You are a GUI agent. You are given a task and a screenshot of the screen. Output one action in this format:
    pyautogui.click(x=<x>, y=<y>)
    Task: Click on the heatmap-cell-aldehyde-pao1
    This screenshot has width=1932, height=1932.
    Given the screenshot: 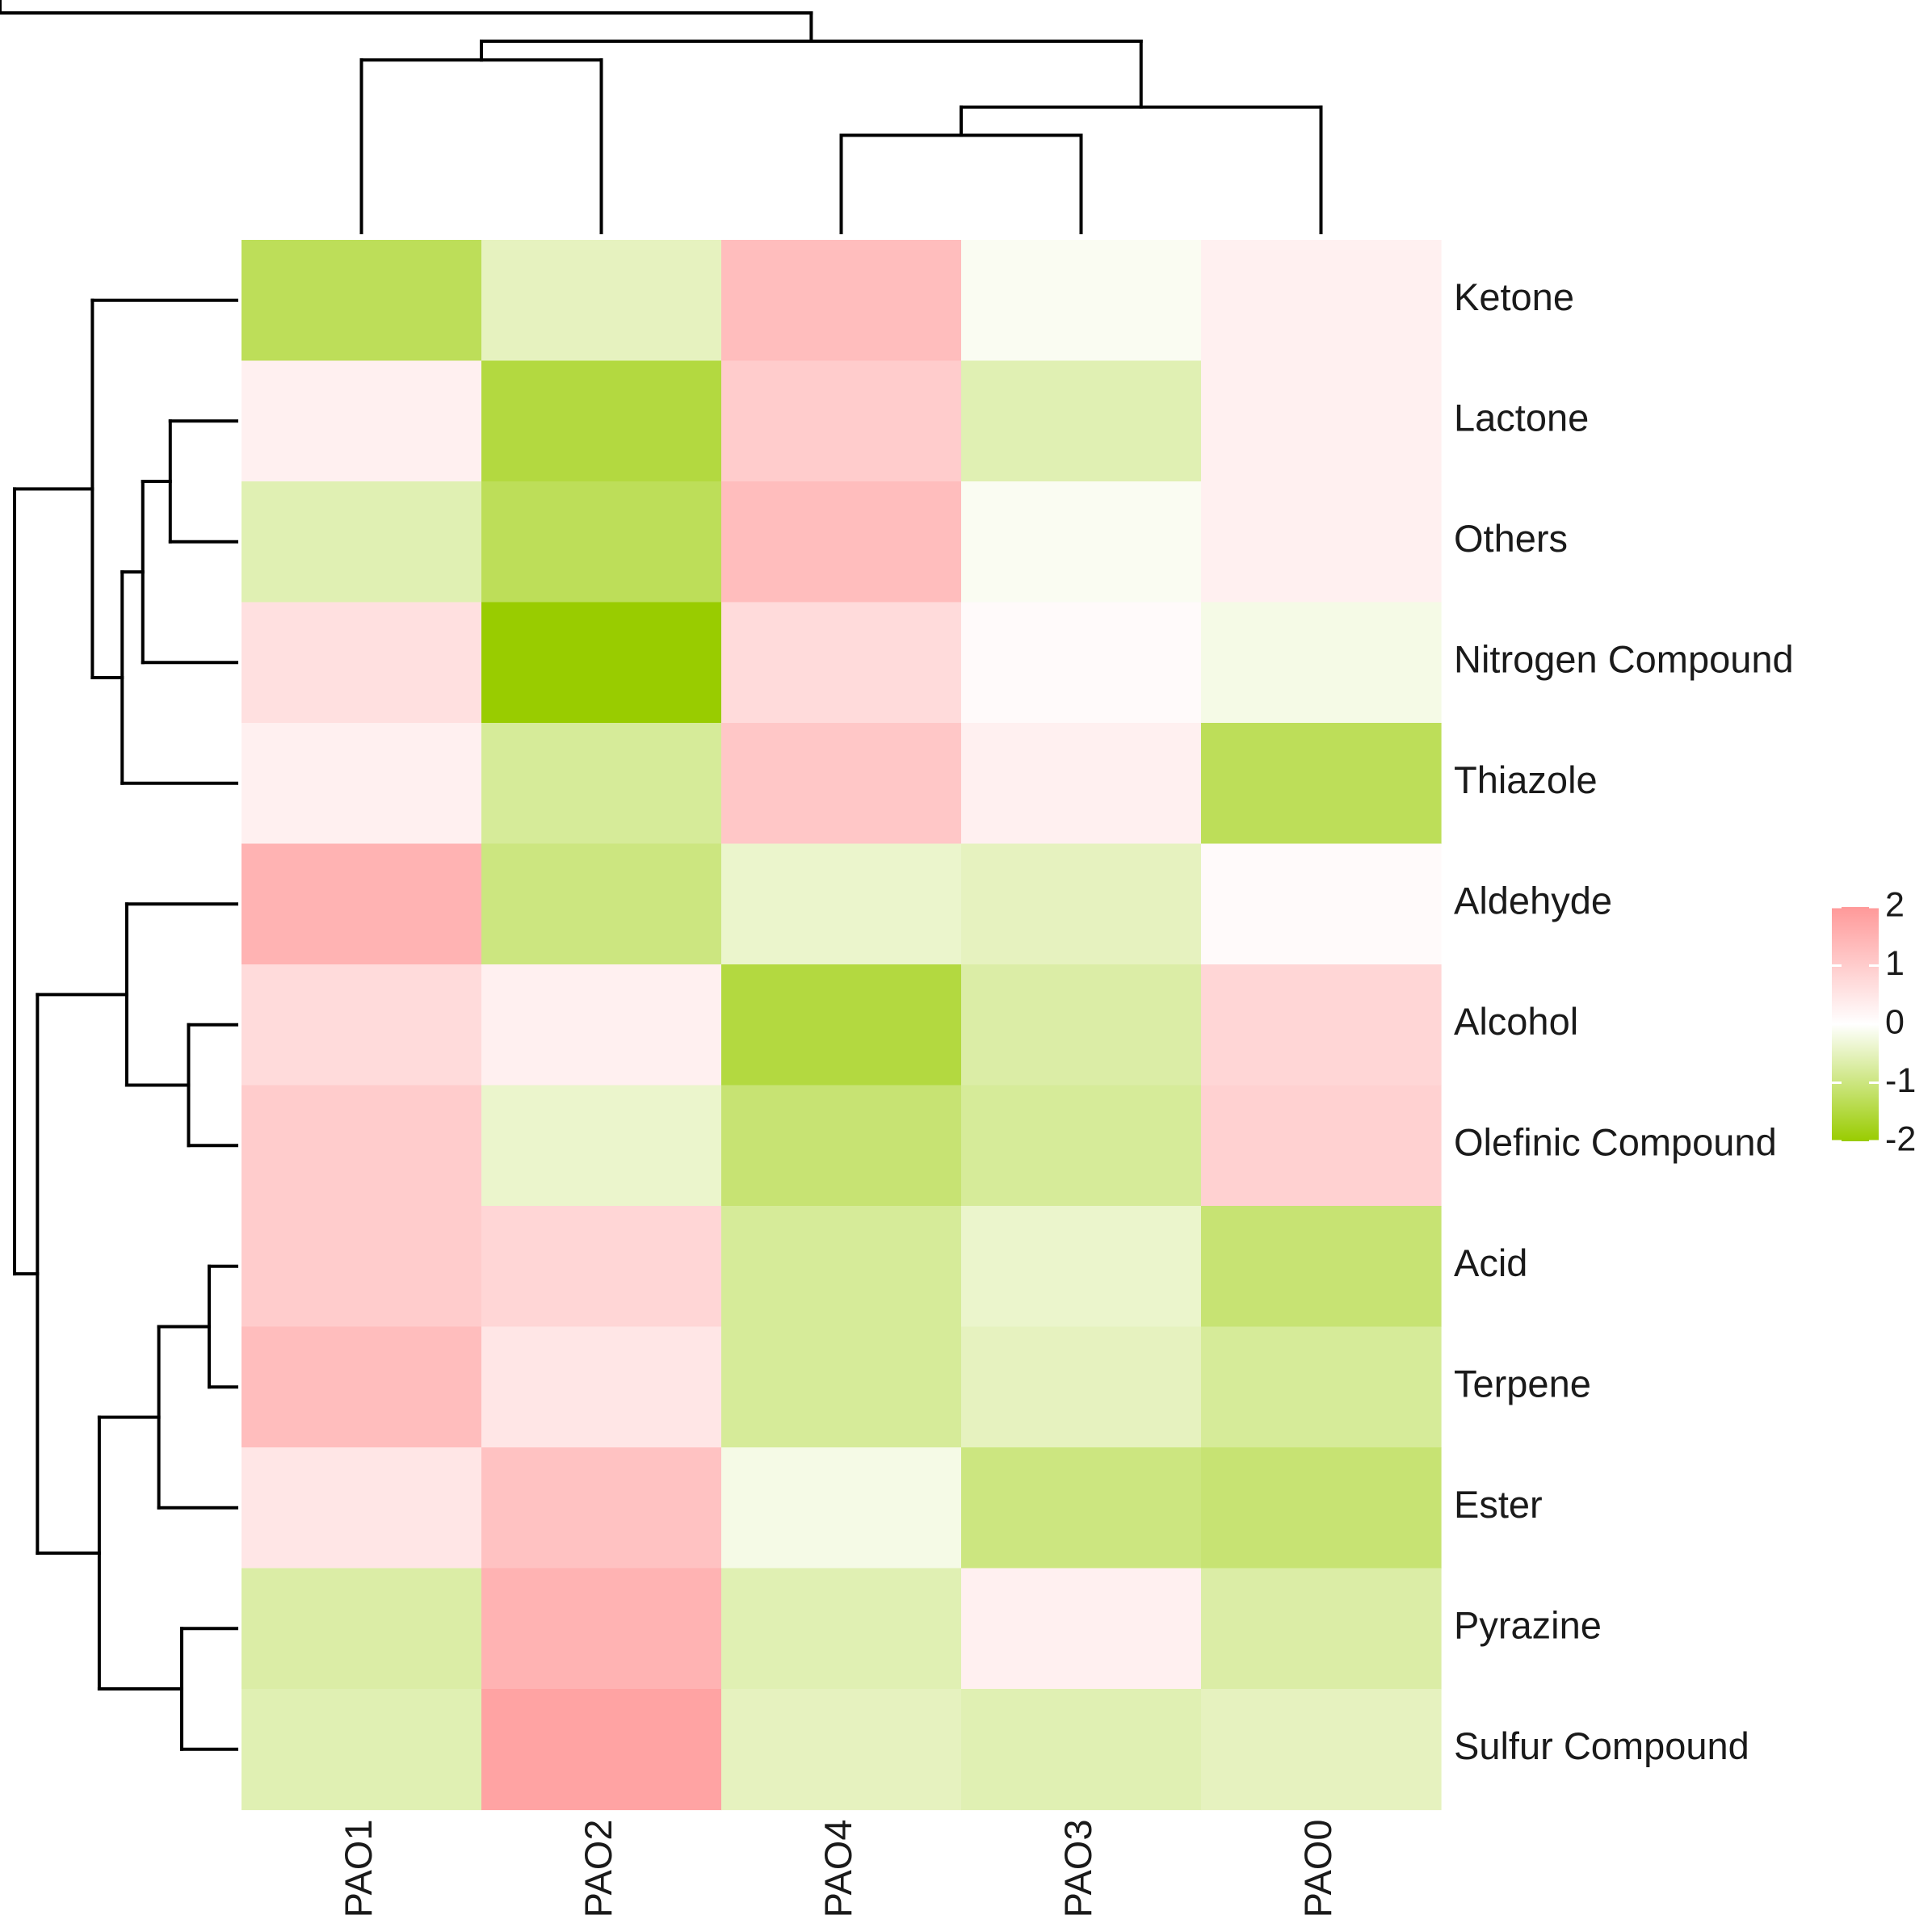 What is the action you would take?
    pyautogui.click(x=362, y=904)
    